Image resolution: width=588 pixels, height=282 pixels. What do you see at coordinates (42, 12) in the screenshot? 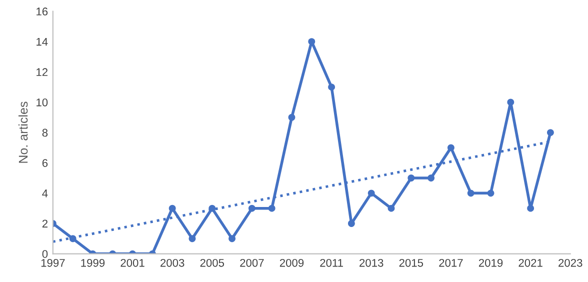
I see `y-tick-label: 16` at bounding box center [42, 12].